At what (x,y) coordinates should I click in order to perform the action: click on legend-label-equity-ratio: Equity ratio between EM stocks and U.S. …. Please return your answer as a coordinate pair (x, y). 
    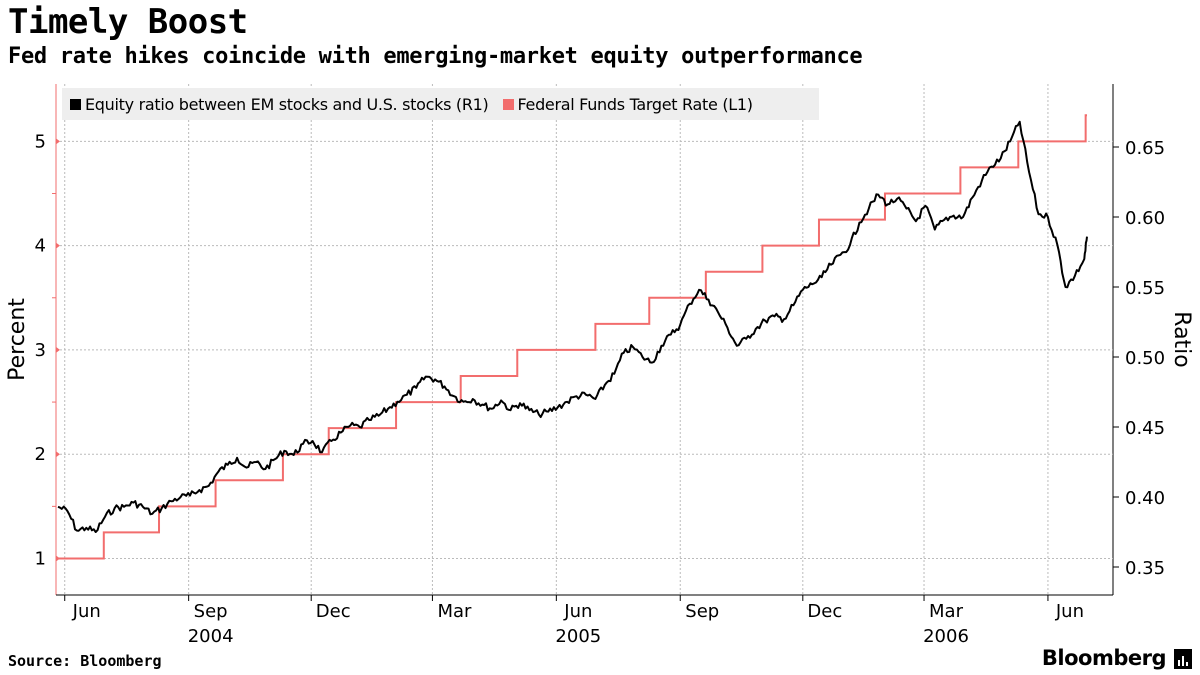
    Looking at the image, I should click on (287, 104).